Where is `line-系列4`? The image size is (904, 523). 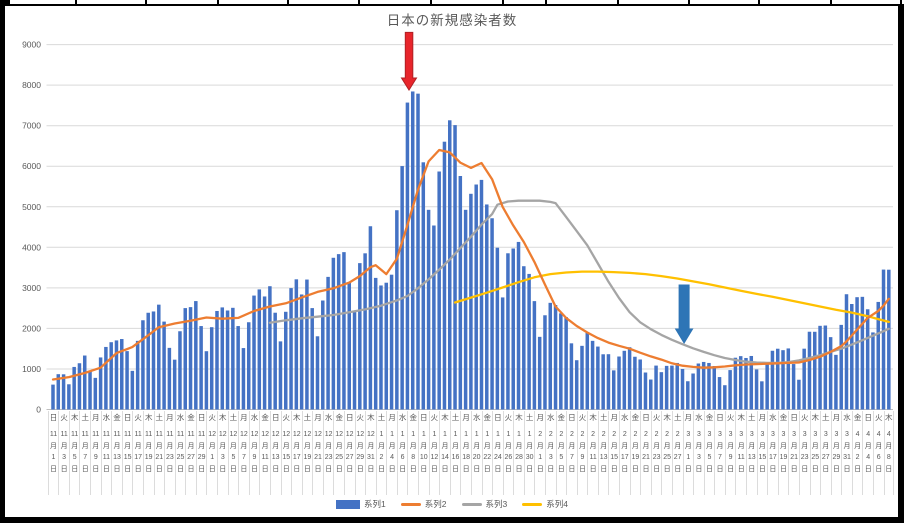 line-系列4 is located at coordinates (671, 297).